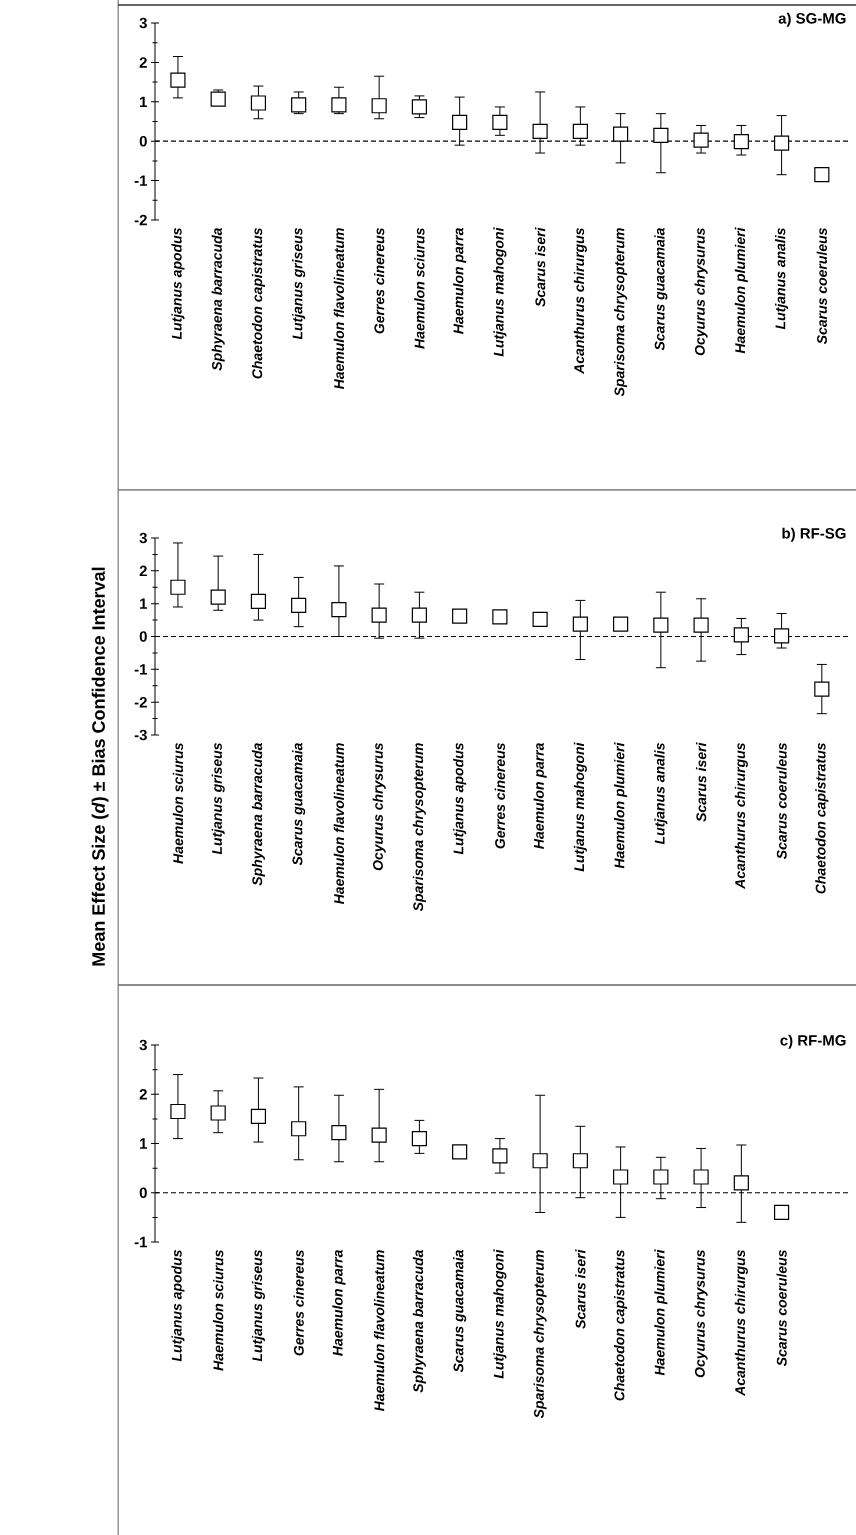  Describe the element at coordinates (100, 766) in the screenshot. I see `y-axis-title: Mean Effect Size (d) ± Bias Confidence Interval` at that location.